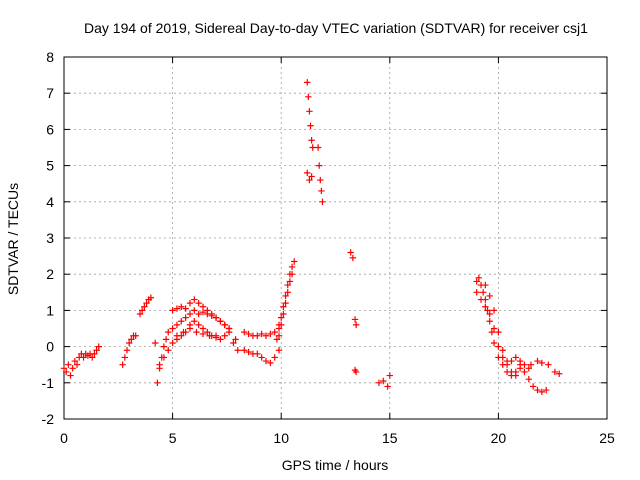 This screenshot has width=640, height=480. I want to click on y-tick-label: 3, so click(50, 238).